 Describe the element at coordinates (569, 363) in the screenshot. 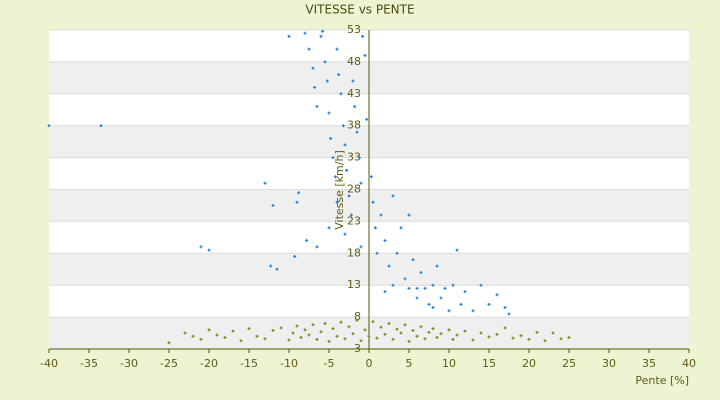

I see `x-tick-label: 25` at that location.